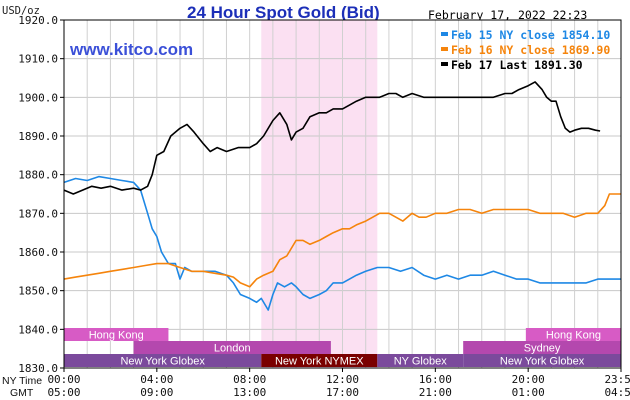 Image resolution: width=630 pixels, height=400 pixels. Describe the element at coordinates (517, 65) in the screenshot. I see `legend-entry: Feb 17 Last 1891.30` at that location.